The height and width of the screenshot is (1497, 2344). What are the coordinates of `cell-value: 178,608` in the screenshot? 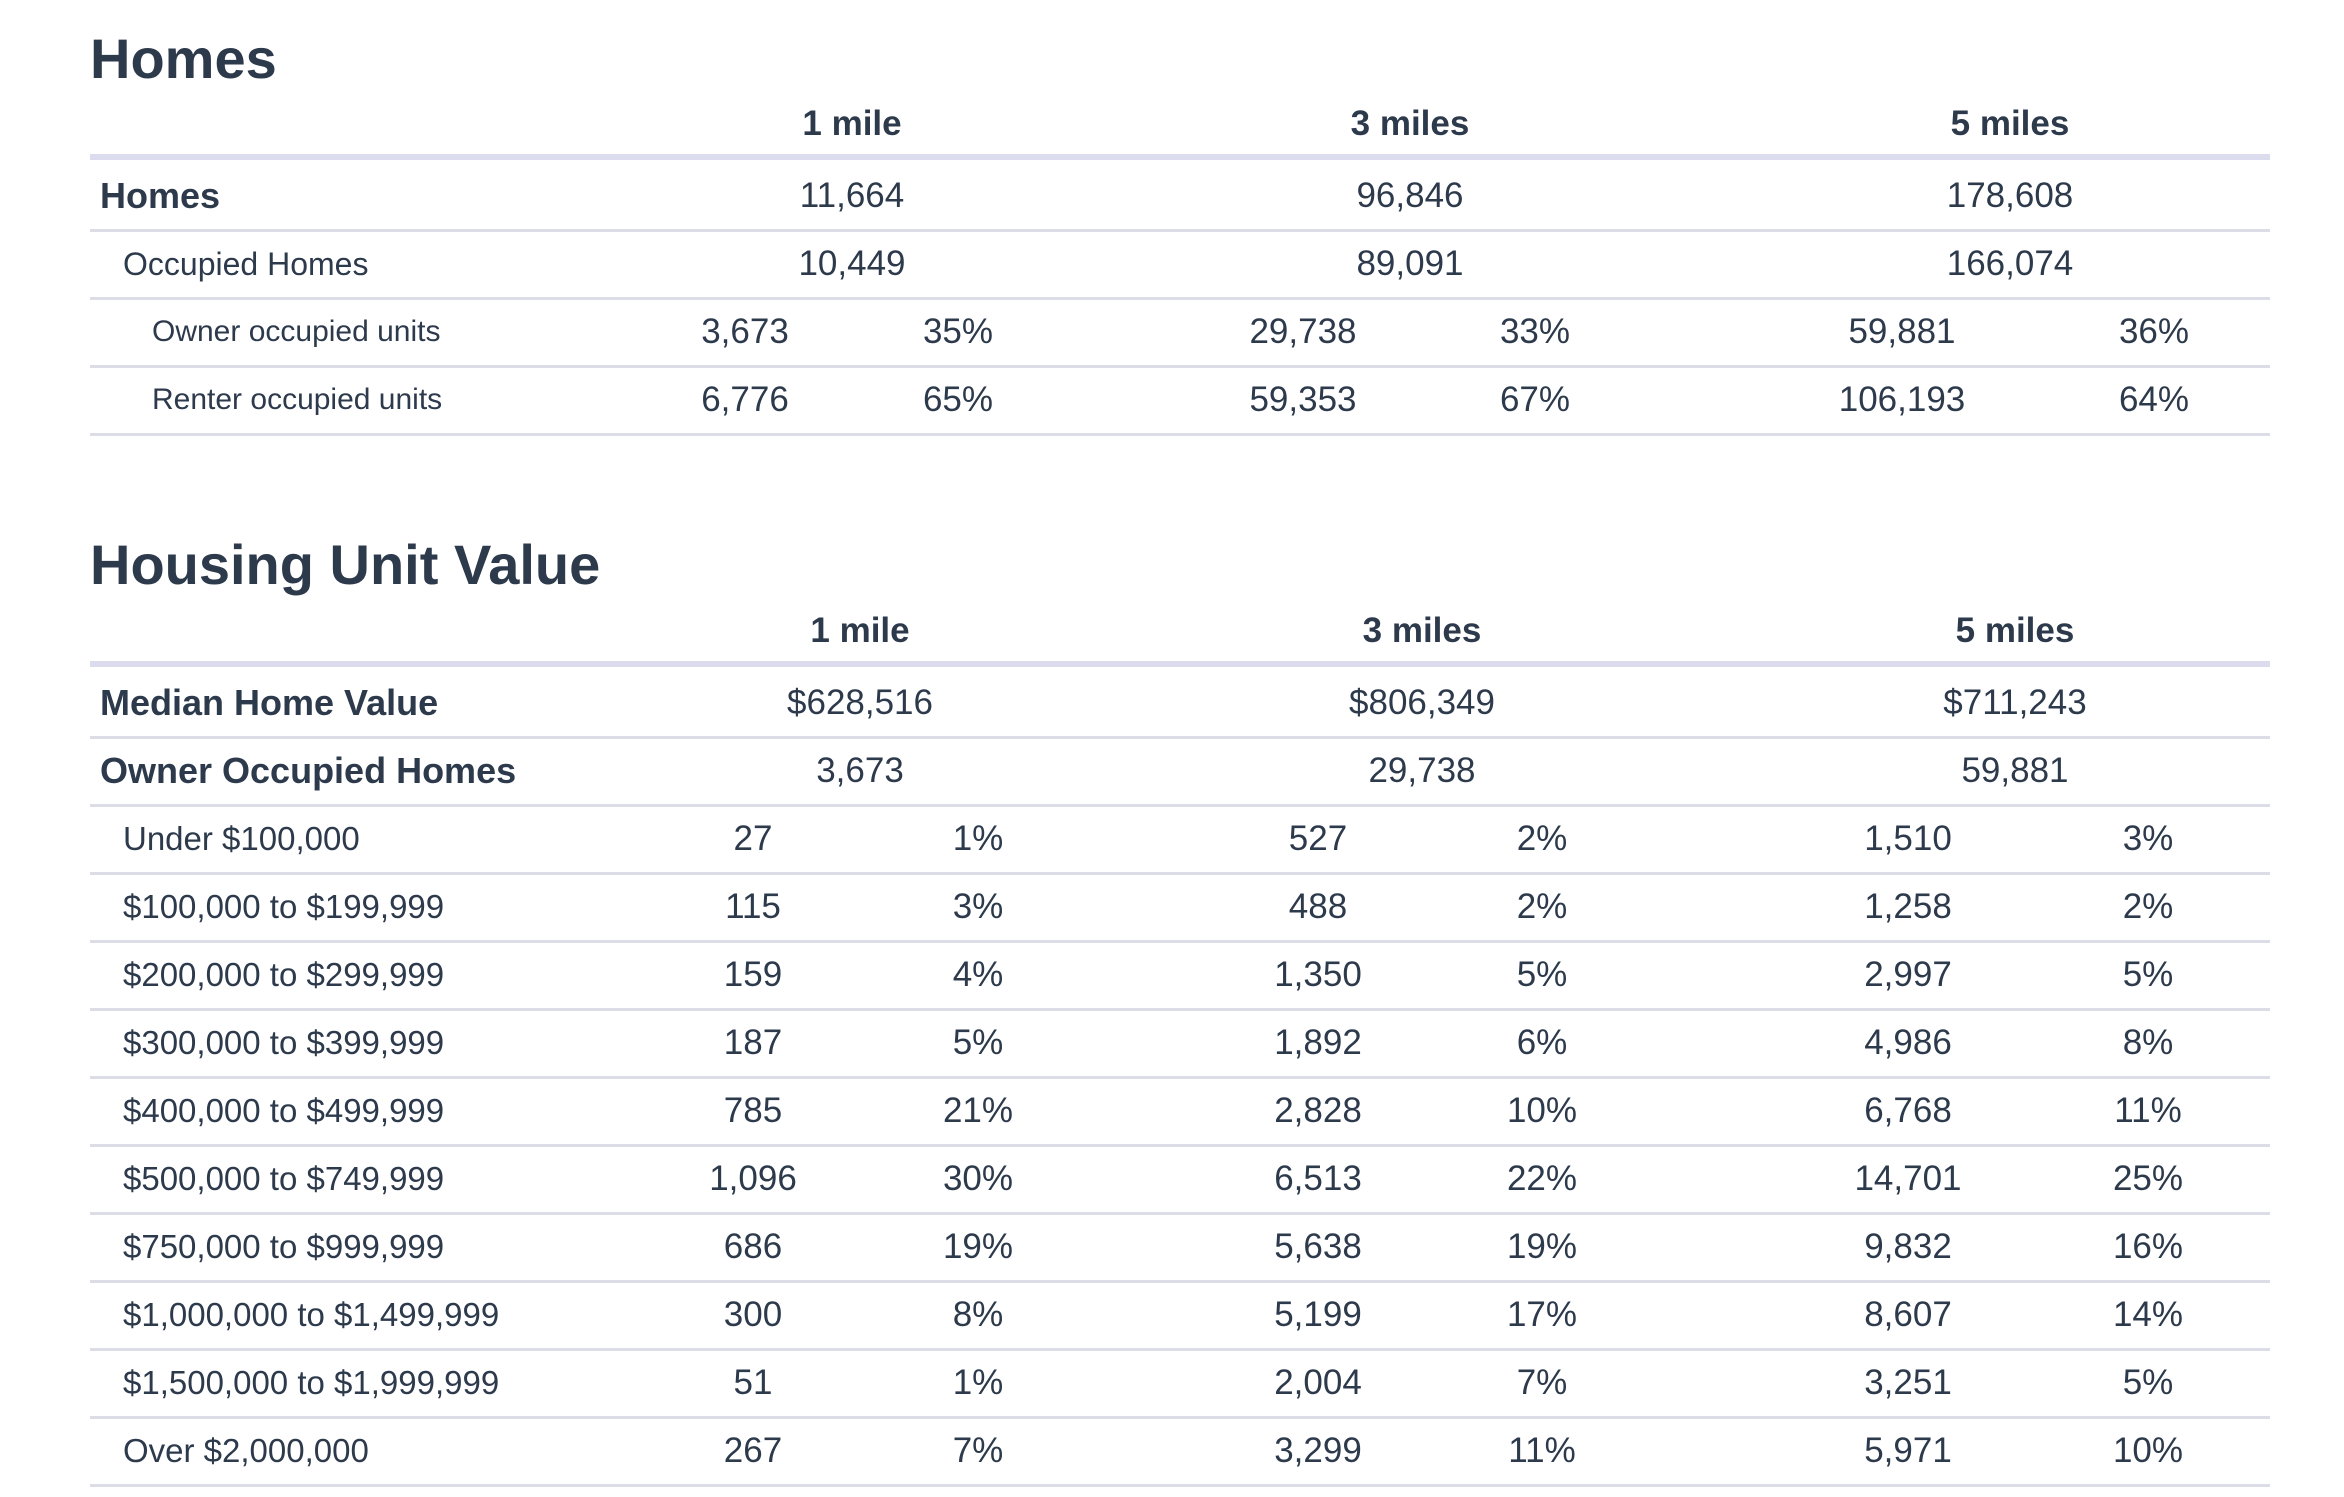 It's located at (2010, 195).